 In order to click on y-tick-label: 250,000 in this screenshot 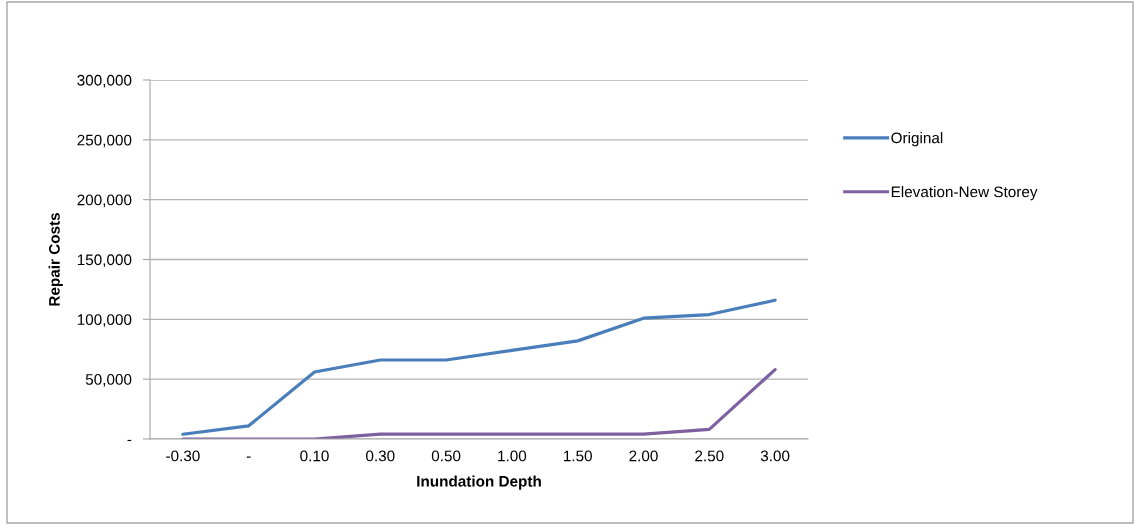, I will do `click(104, 141)`.